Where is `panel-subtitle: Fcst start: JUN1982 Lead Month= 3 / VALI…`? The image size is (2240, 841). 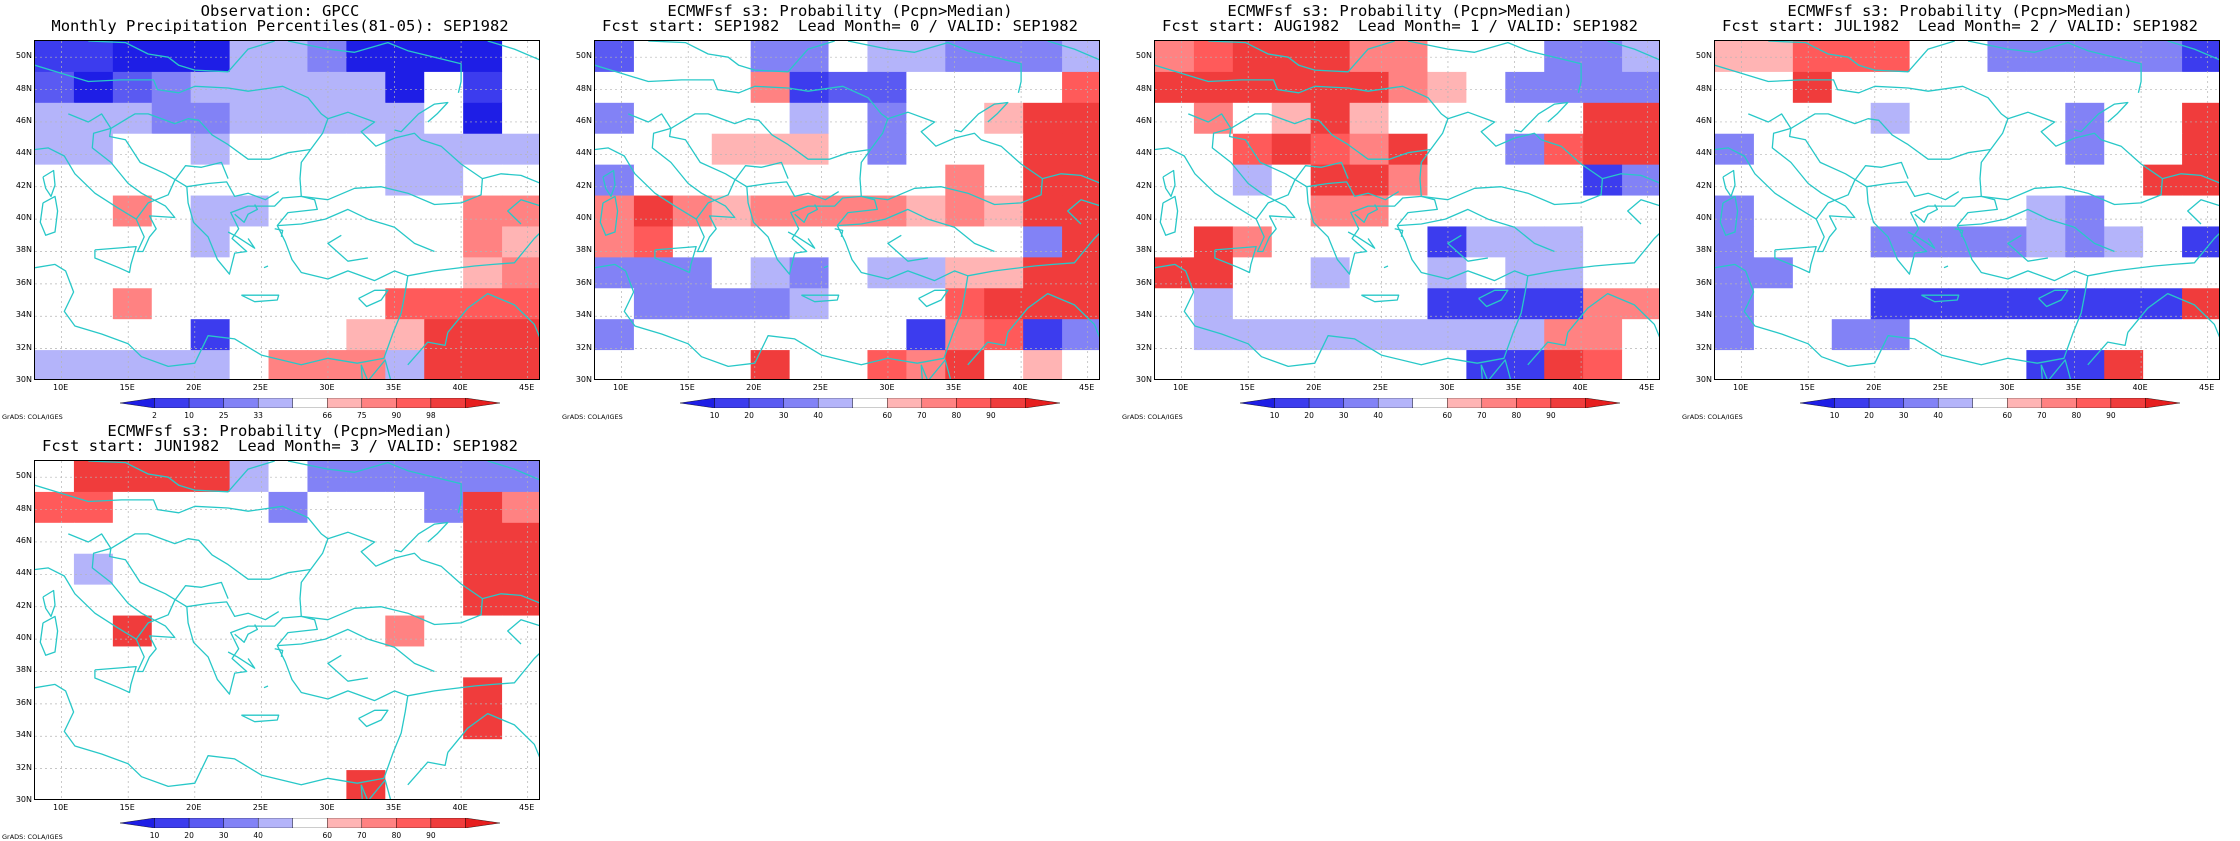
panel-subtitle: Fcst start: JUN1982 Lead Month= 3 / VALI… is located at coordinates (280, 446).